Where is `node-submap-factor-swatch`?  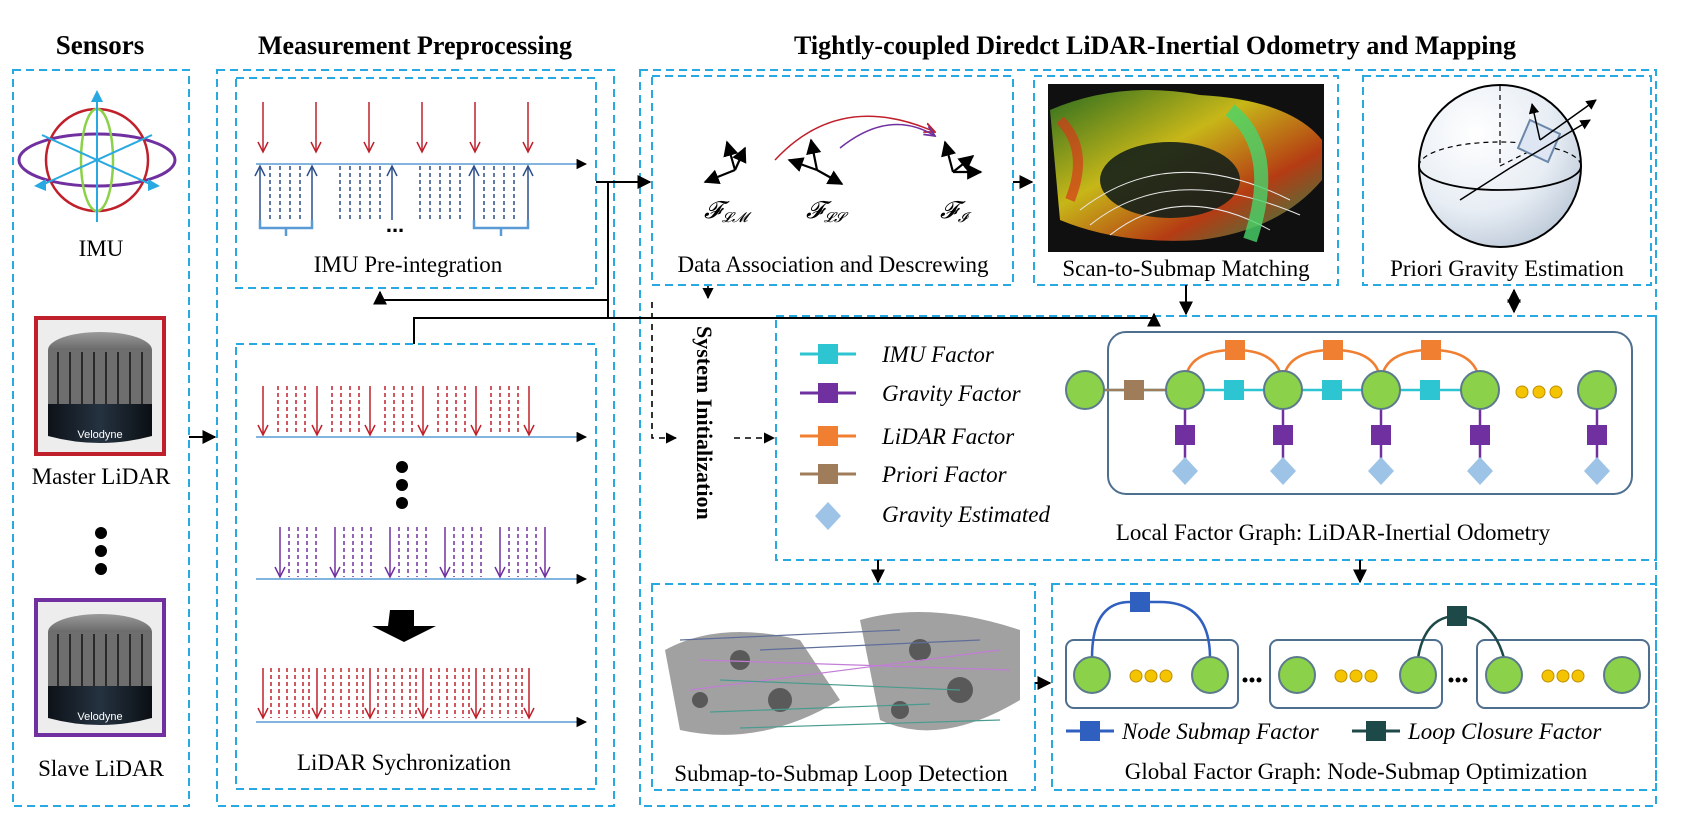
node-submap-factor-swatch is located at coordinates (1090, 731).